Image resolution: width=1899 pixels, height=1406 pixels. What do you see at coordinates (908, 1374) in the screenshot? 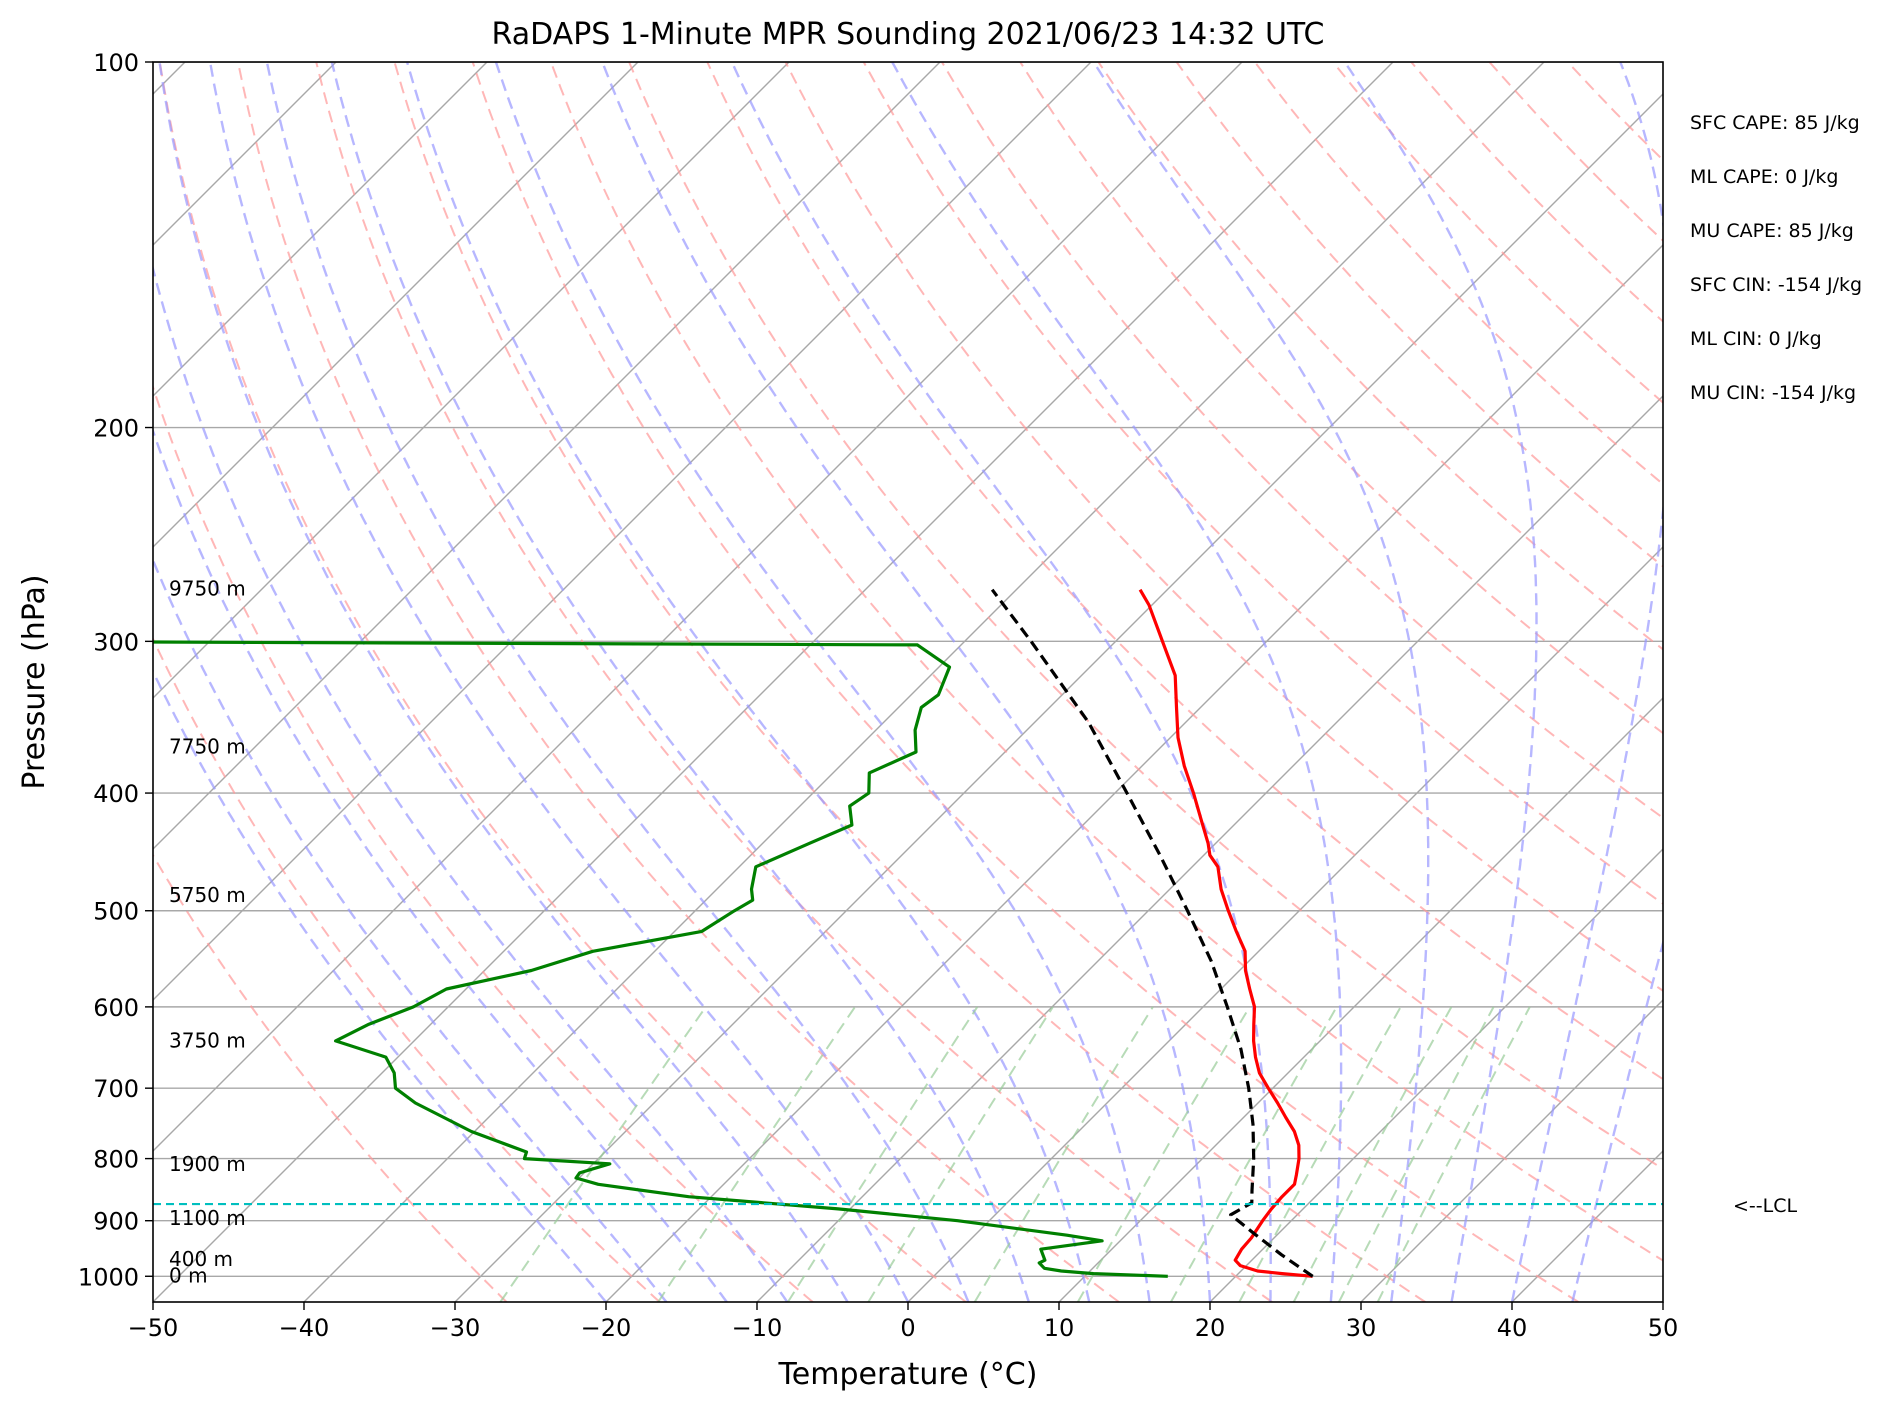
I see `x-axis-title: Temperature (°C)` at bounding box center [908, 1374].